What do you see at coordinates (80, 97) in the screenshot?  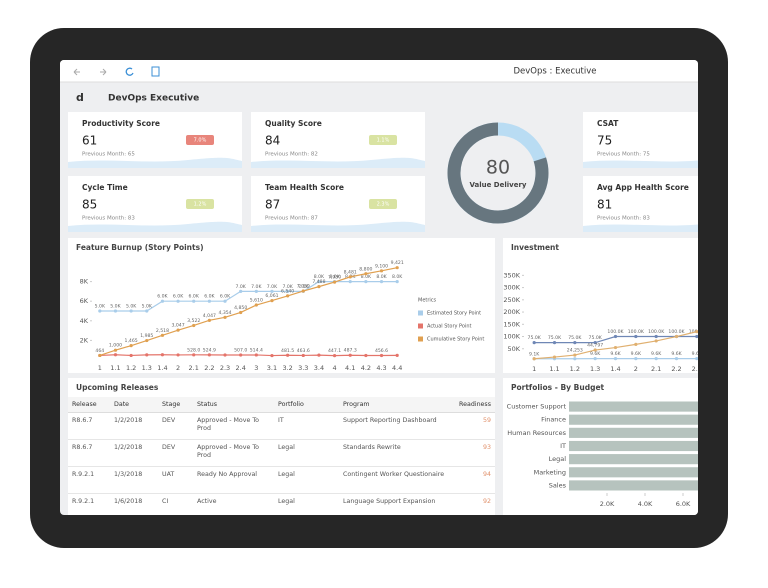 I see `logo: d` at bounding box center [80, 97].